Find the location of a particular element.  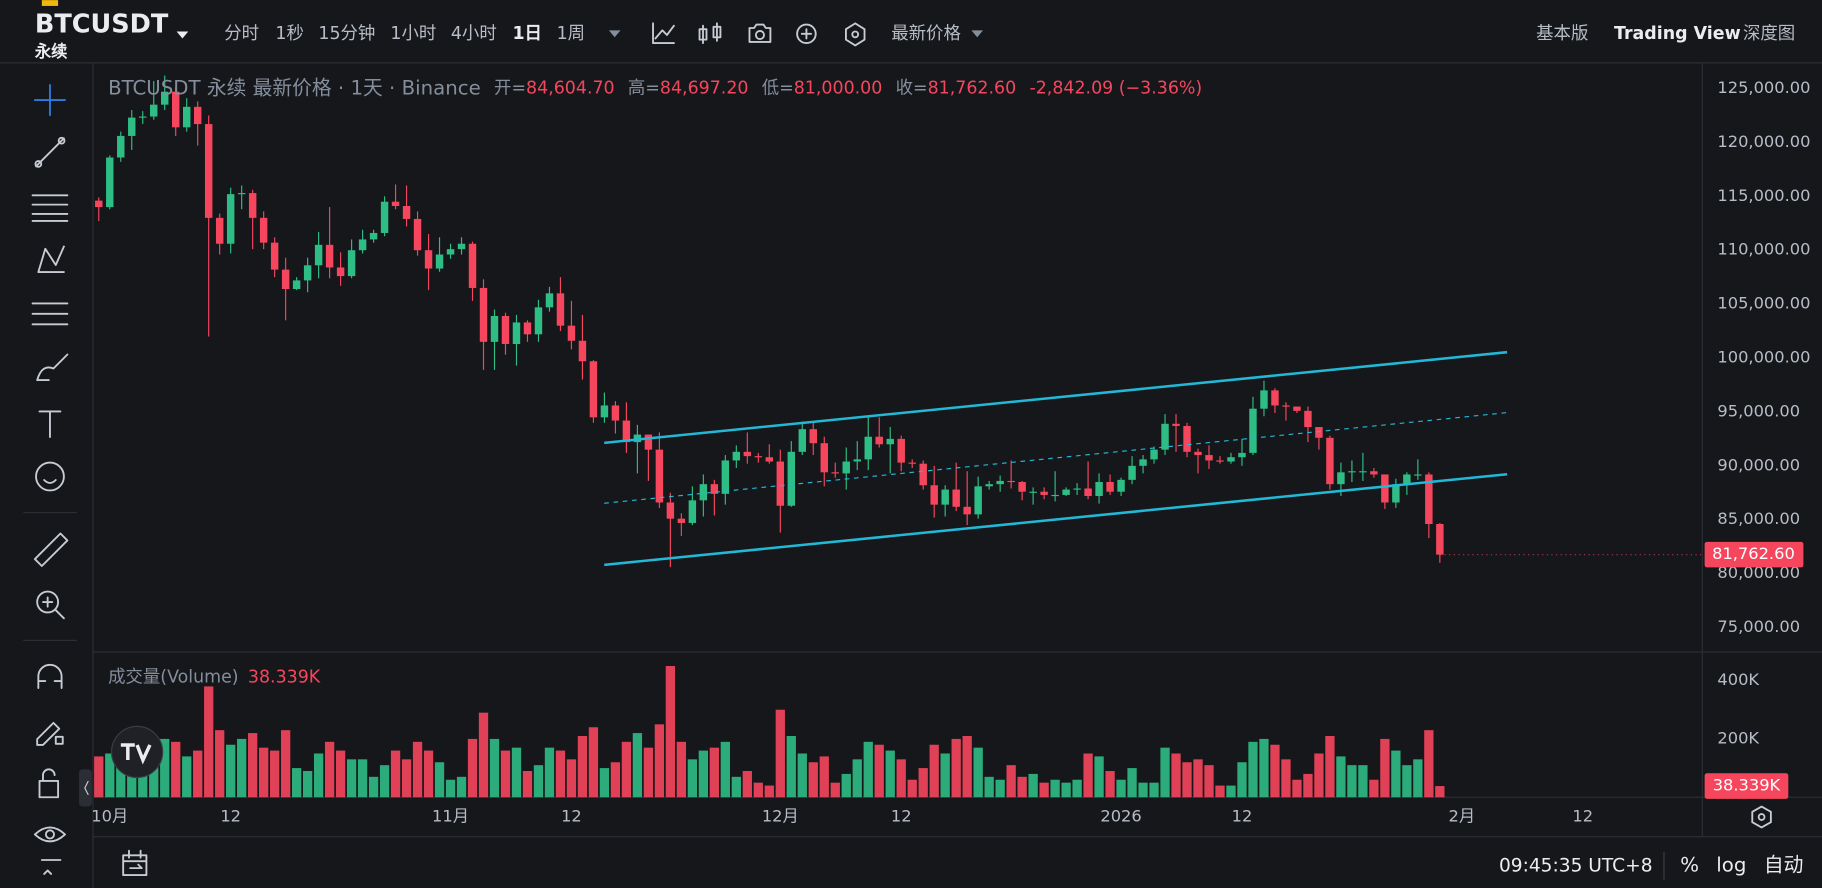

lock-drawing-tool is located at coordinates (50, 733).